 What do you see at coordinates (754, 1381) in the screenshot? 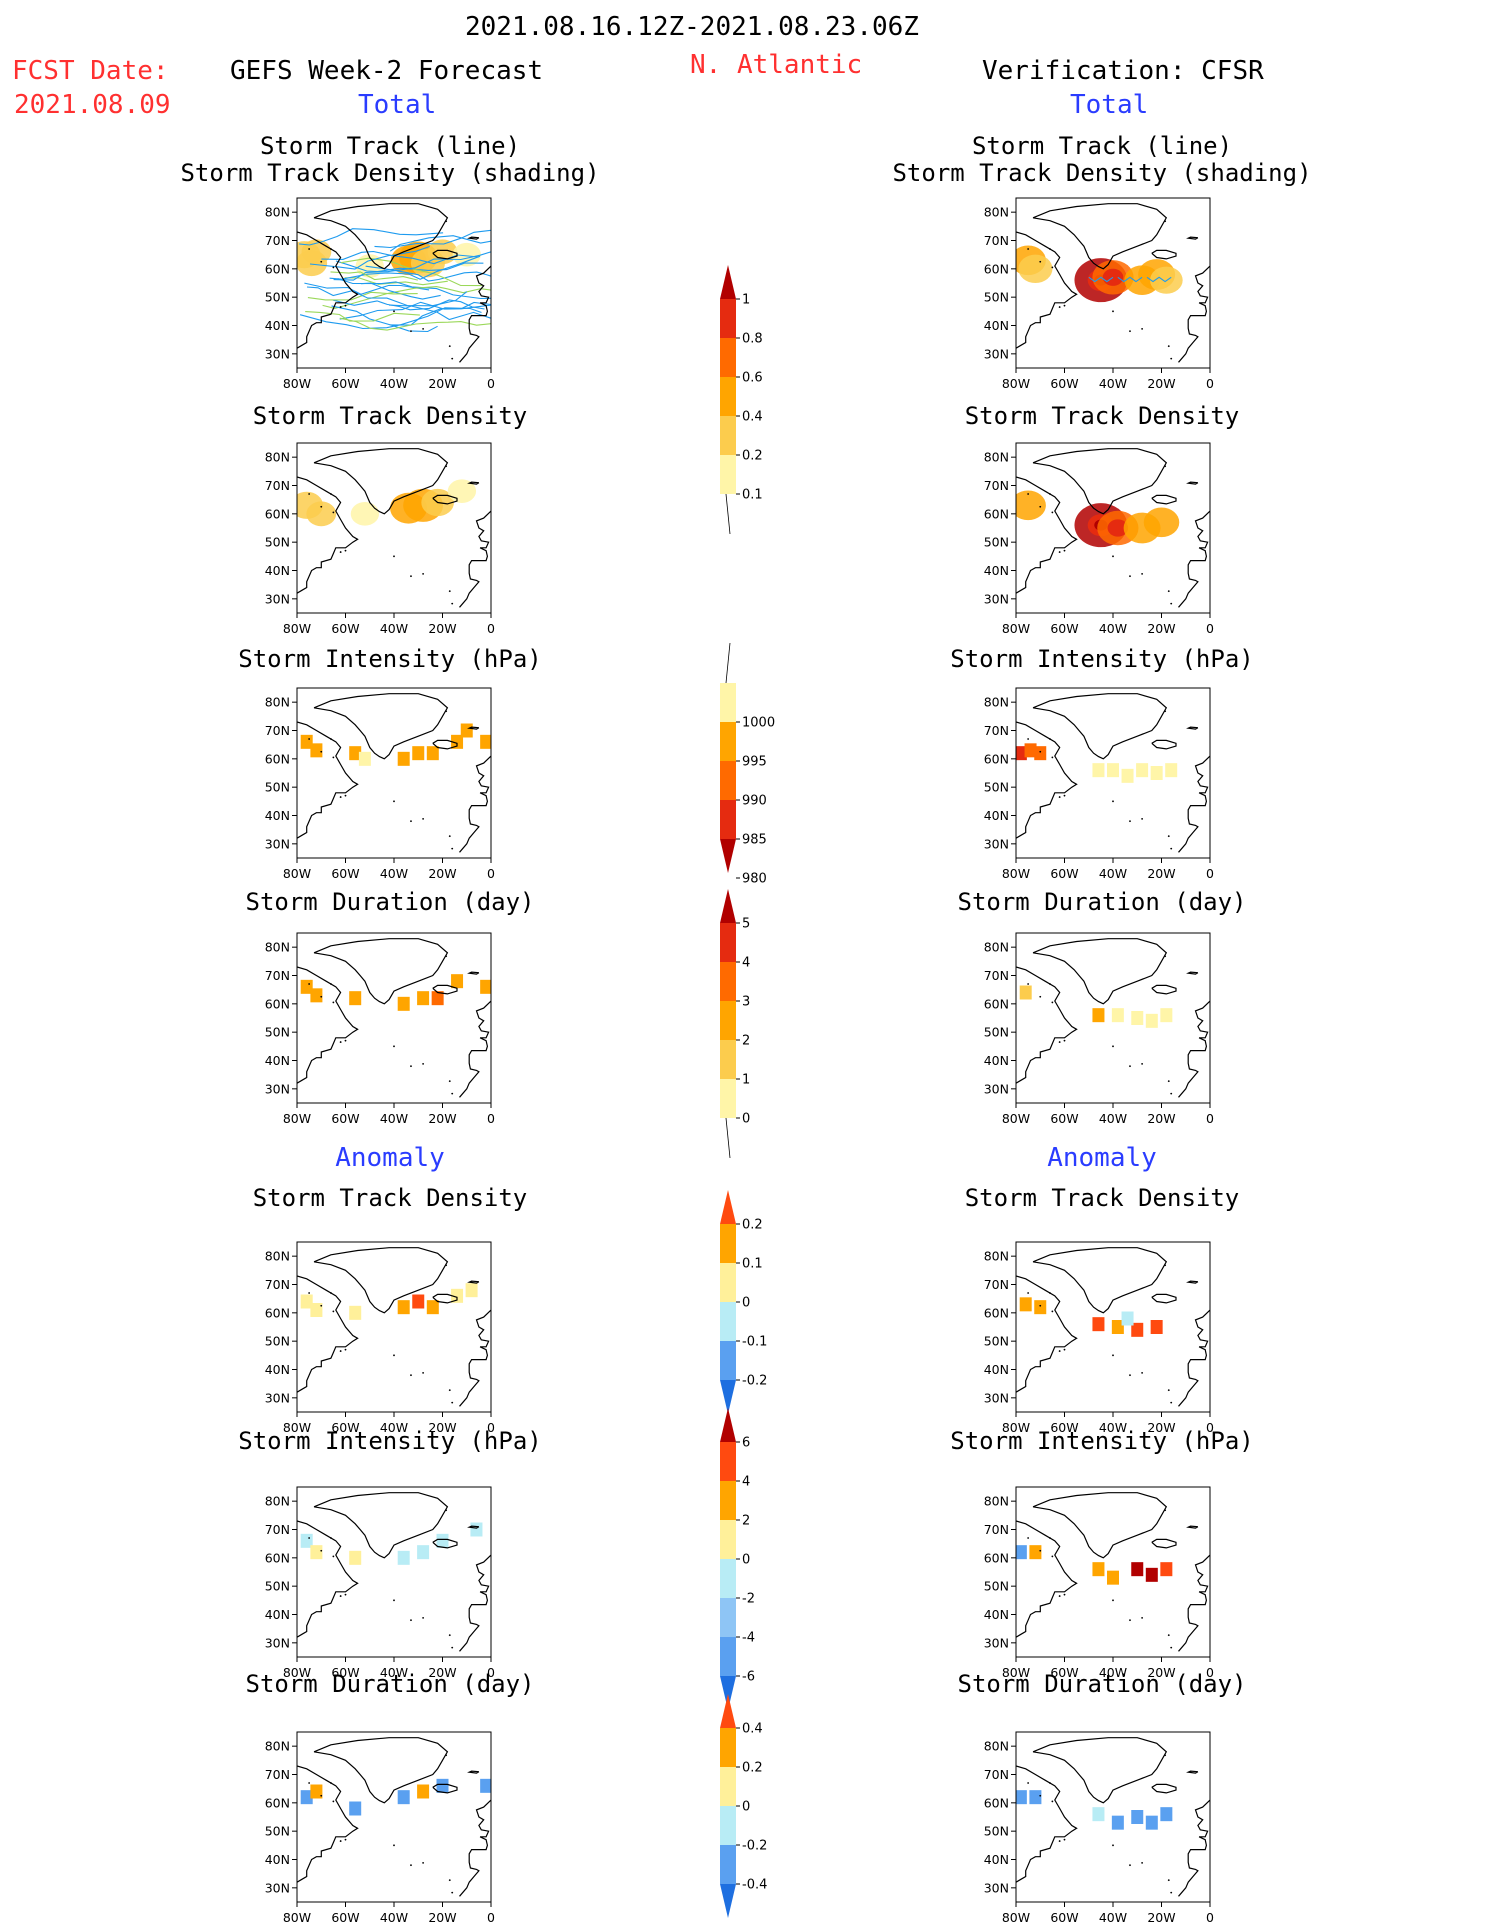
I see `colorbar-label: -0.2` at bounding box center [754, 1381].